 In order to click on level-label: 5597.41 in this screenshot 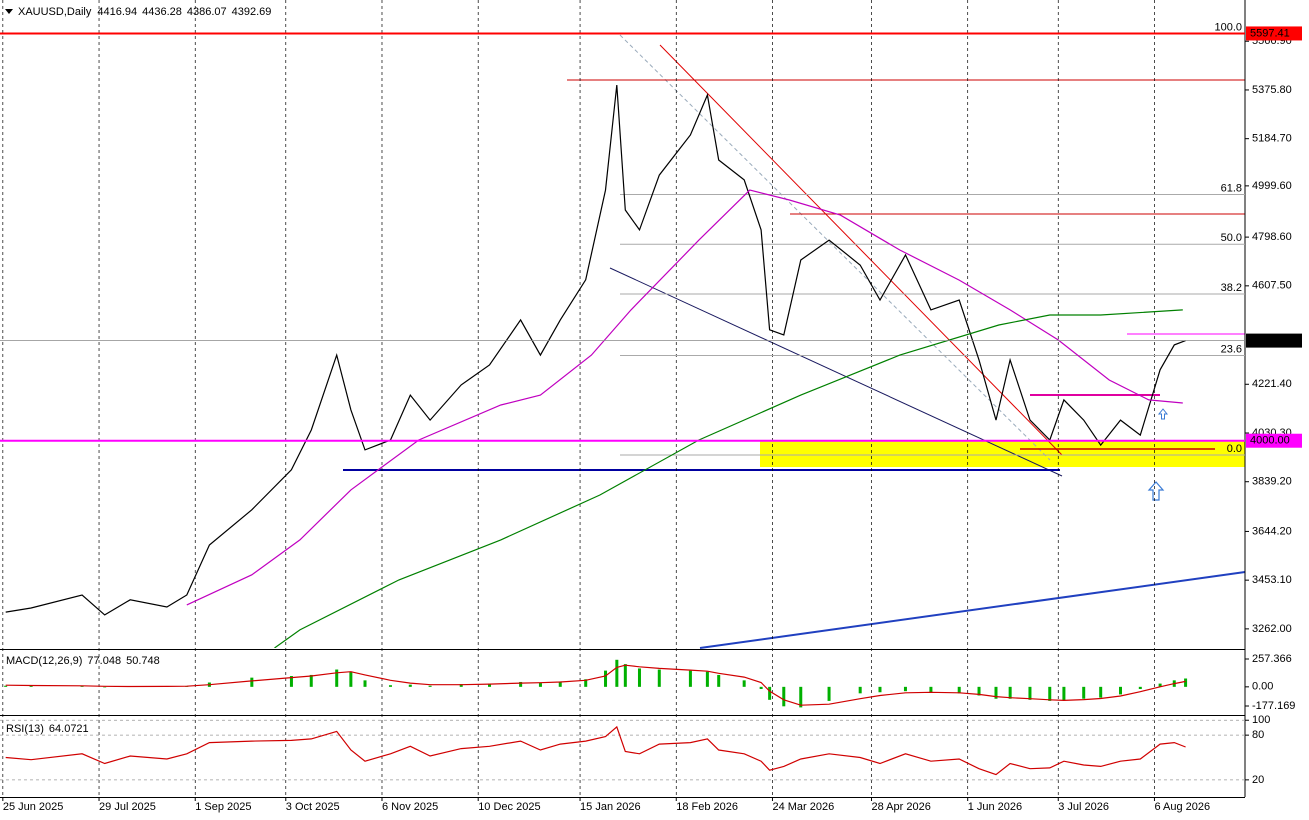, I will do `click(1270, 33)`.